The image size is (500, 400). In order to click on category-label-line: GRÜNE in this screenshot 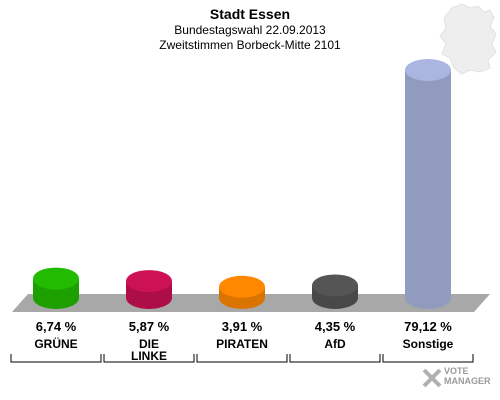, I will do `click(56, 344)`.